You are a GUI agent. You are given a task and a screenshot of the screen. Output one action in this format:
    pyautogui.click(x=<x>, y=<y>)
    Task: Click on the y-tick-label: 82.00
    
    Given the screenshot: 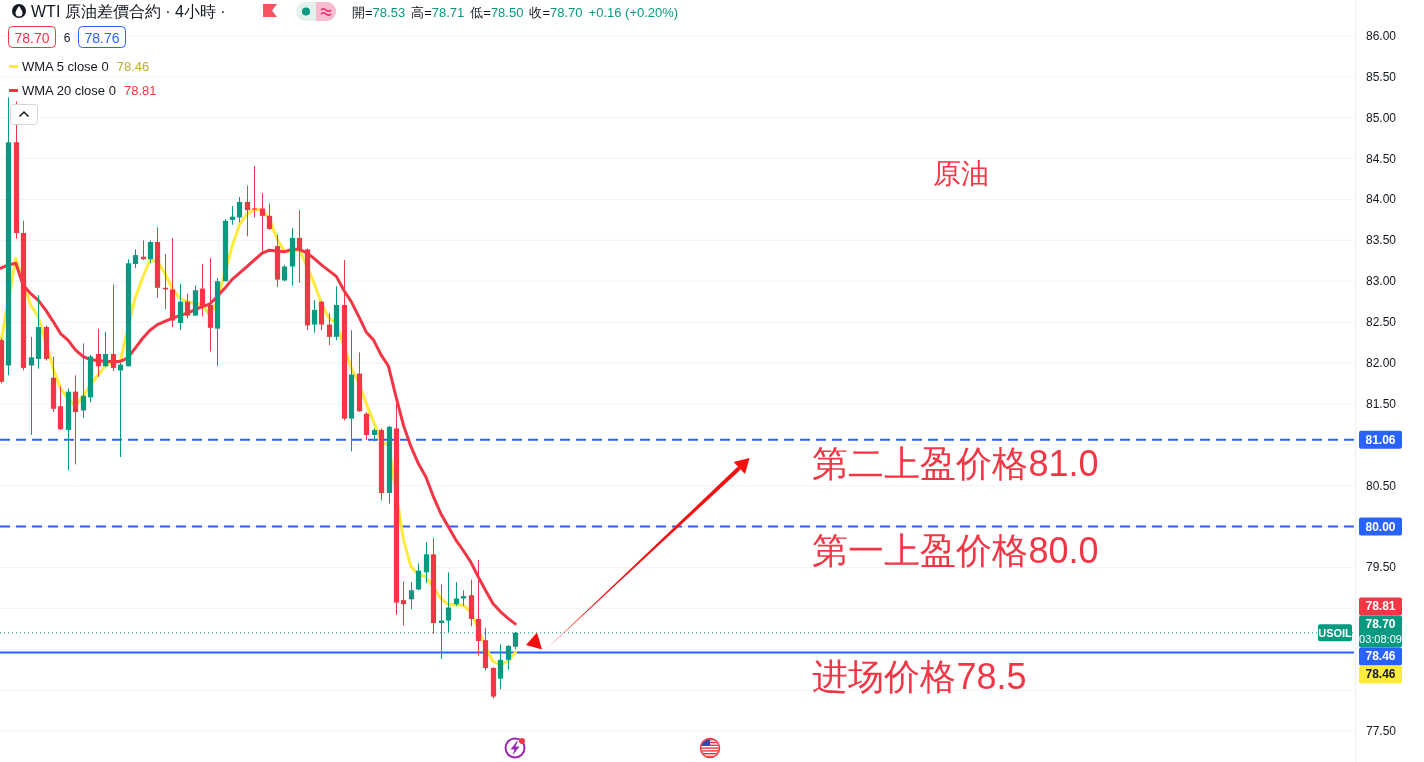 What is the action you would take?
    pyautogui.click(x=1381, y=363)
    